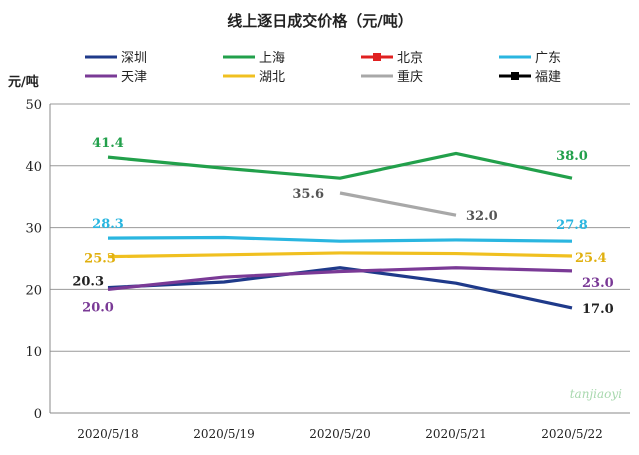  I want to click on legend-label: 上海, so click(272, 58).